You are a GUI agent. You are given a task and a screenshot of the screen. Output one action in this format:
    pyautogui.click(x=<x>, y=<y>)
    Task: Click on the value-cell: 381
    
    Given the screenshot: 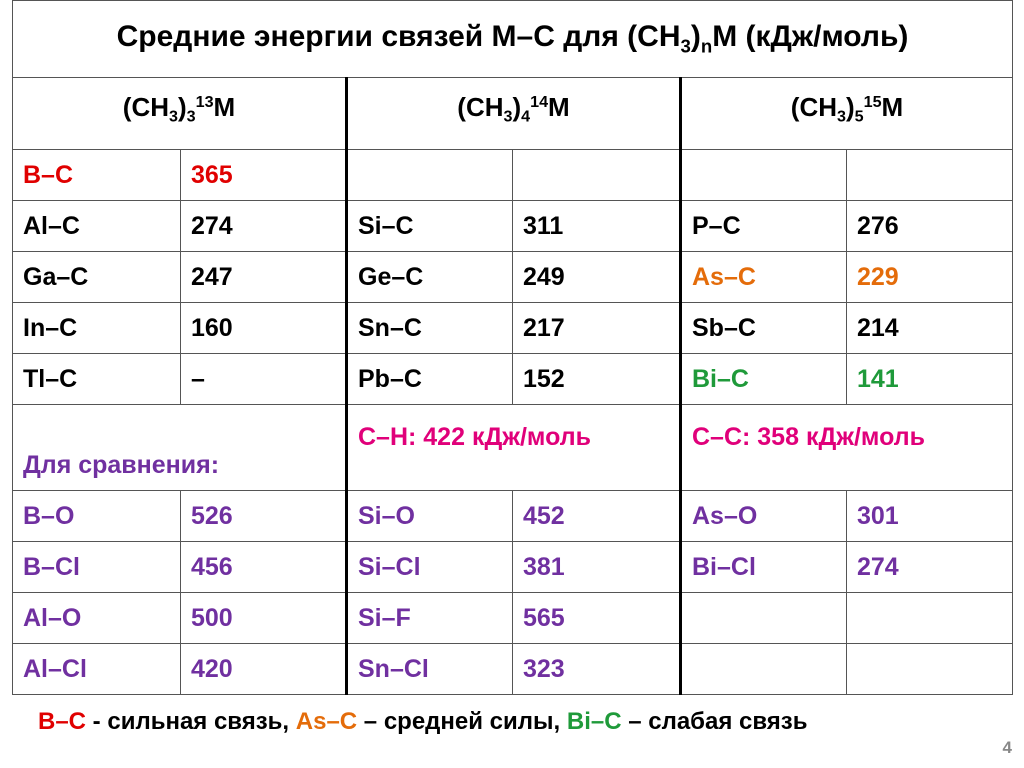 What is the action you would take?
    pyautogui.click(x=596, y=567)
    